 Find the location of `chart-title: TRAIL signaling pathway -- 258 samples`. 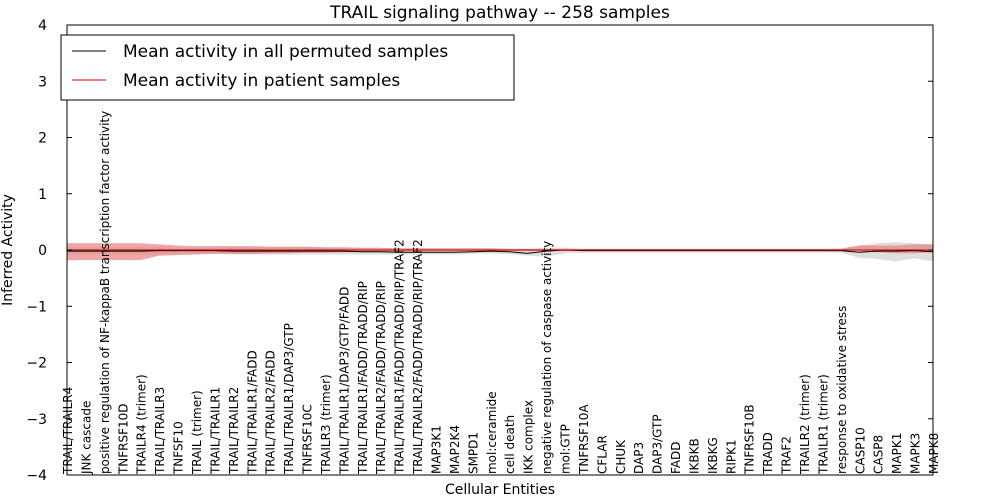

chart-title: TRAIL signaling pathway -- 258 samples is located at coordinates (499, 13).